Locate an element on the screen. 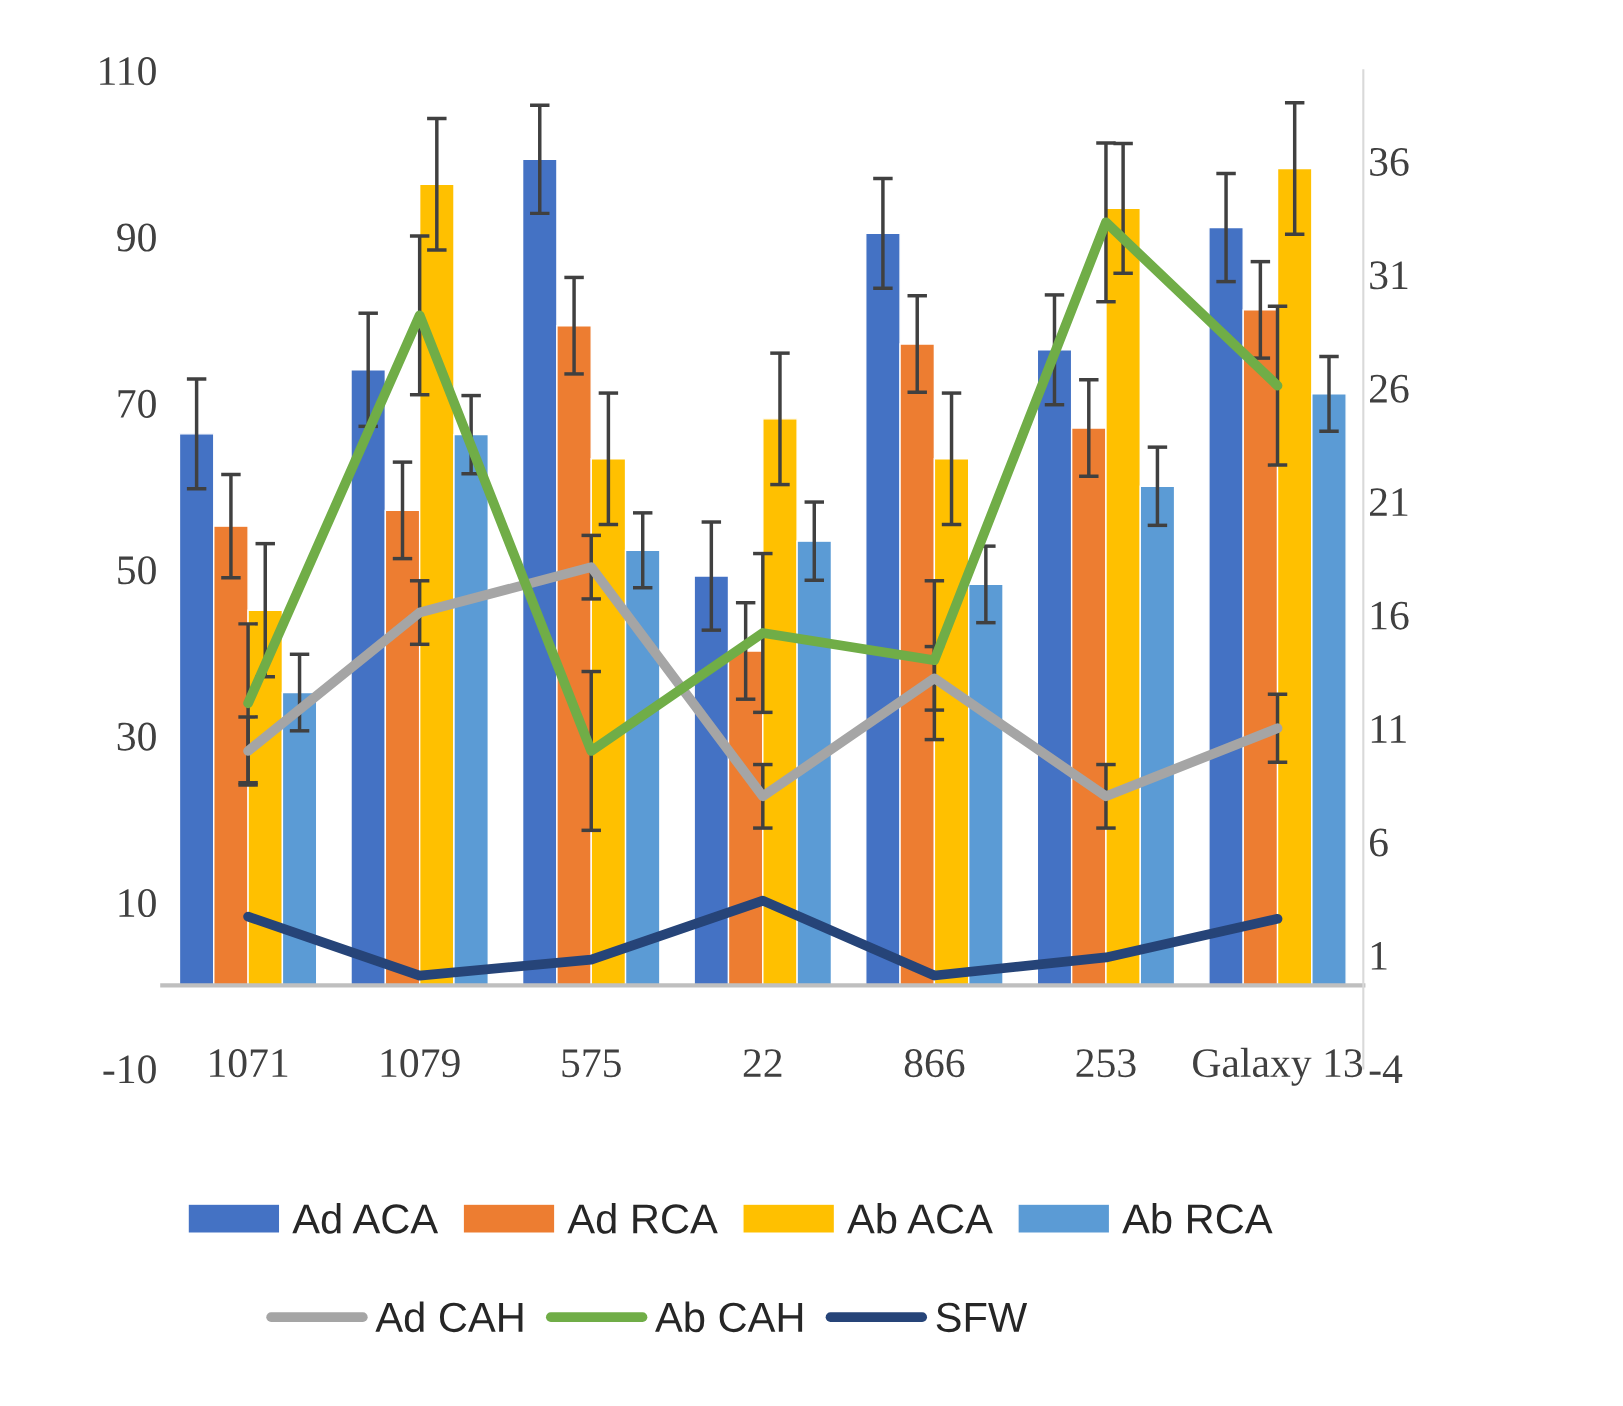  y2-tick-label: 36 is located at coordinates (1389, 161).